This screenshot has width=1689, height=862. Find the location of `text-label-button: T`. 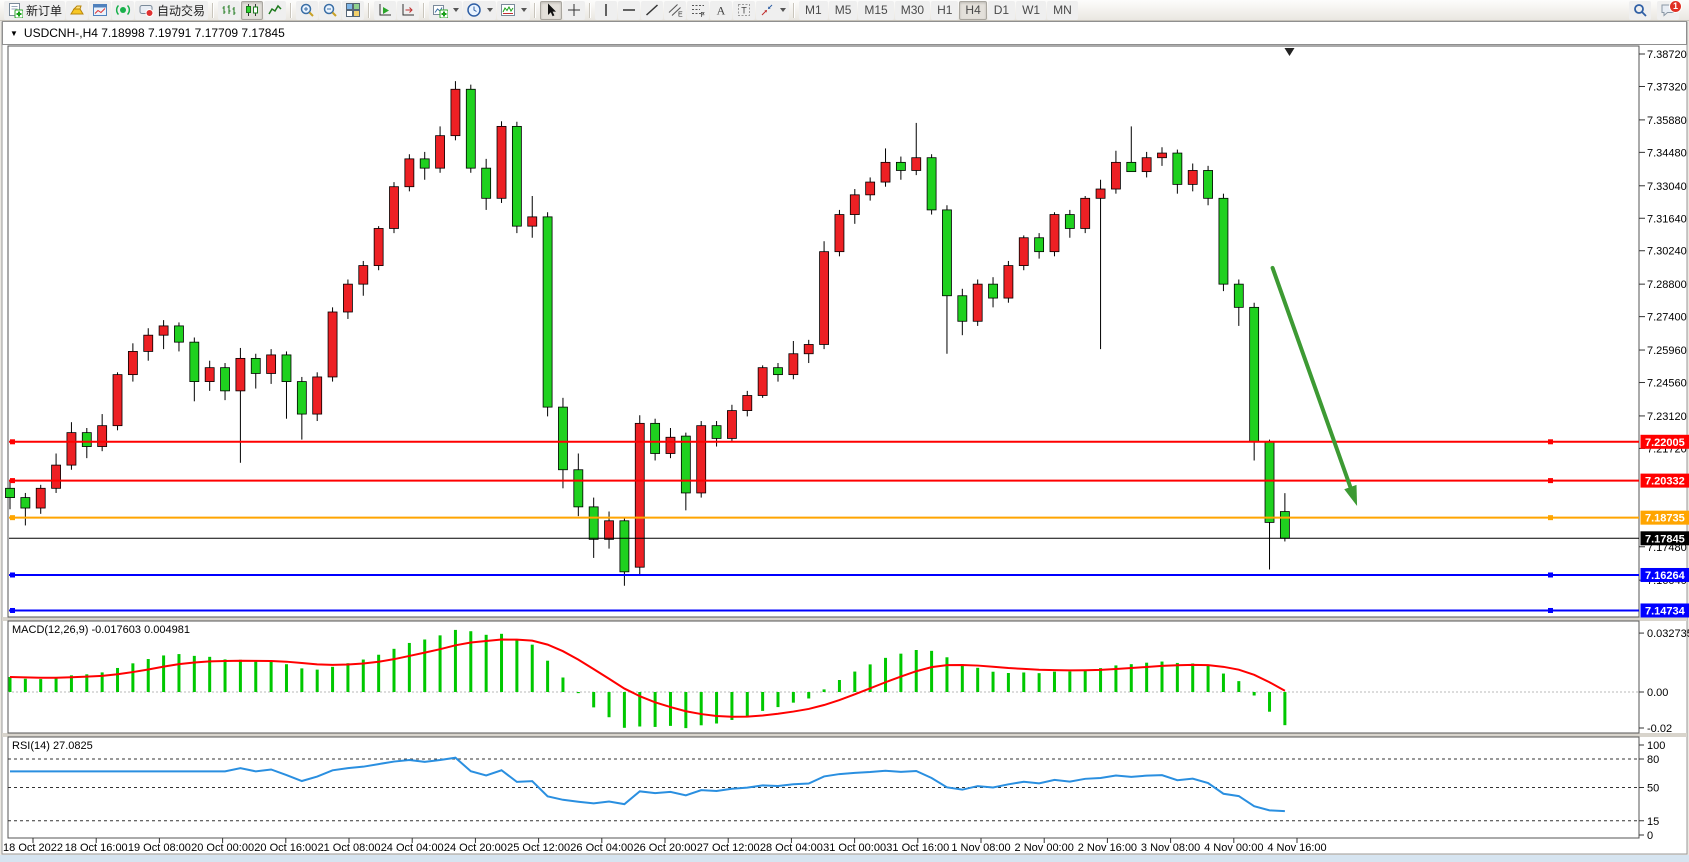

text-label-button: T is located at coordinates (744, 10).